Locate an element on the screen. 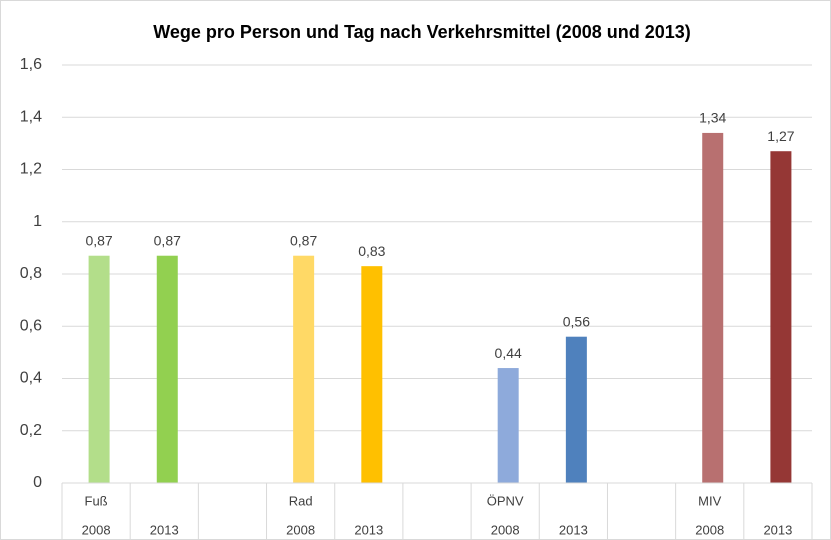 The height and width of the screenshot is (540, 831). group-label: Rad is located at coordinates (301, 500).